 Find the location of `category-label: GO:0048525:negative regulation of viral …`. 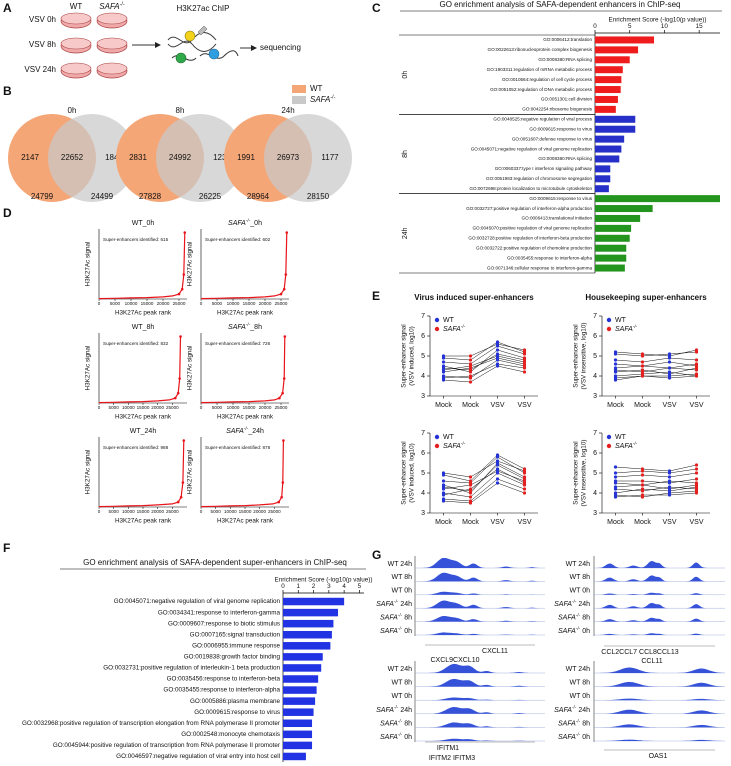

category-label: GO:0048525:negative regulation of viral … is located at coordinates (542, 119).